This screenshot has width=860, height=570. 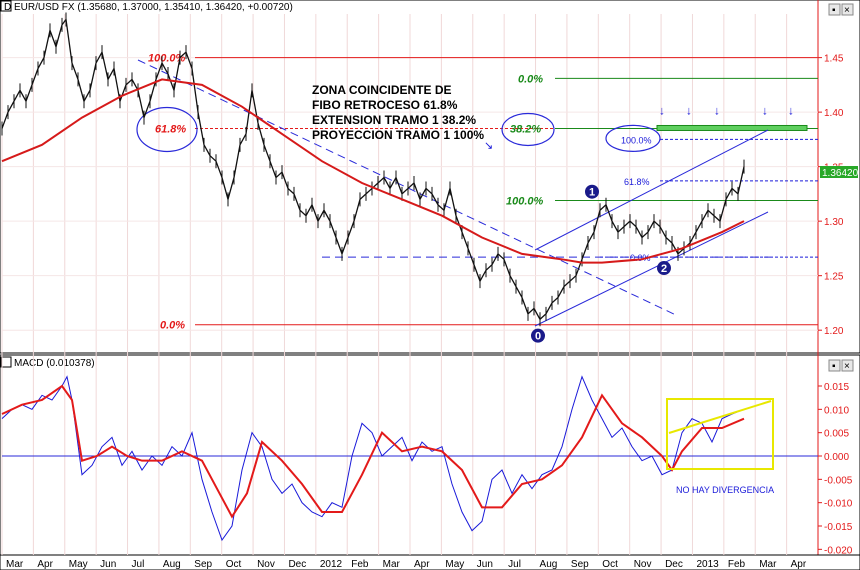 What do you see at coordinates (6, 6) in the screenshot?
I see `panel-toggle-icon` at bounding box center [6, 6].